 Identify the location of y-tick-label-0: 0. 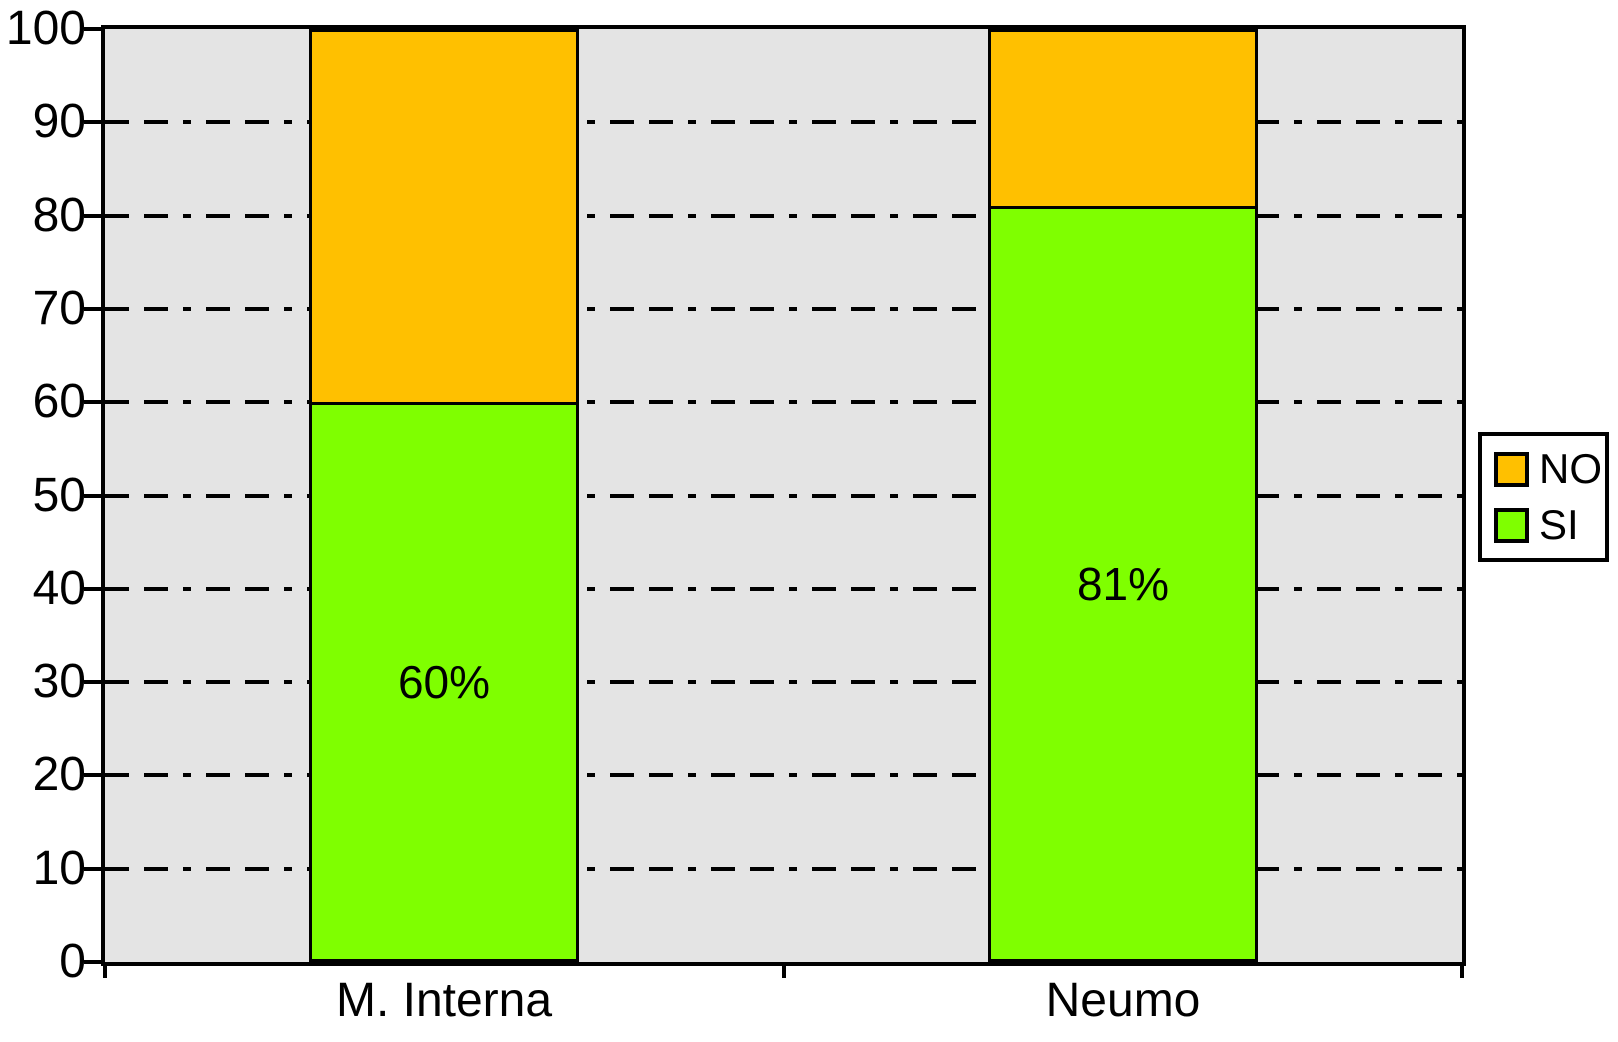
(72, 961).